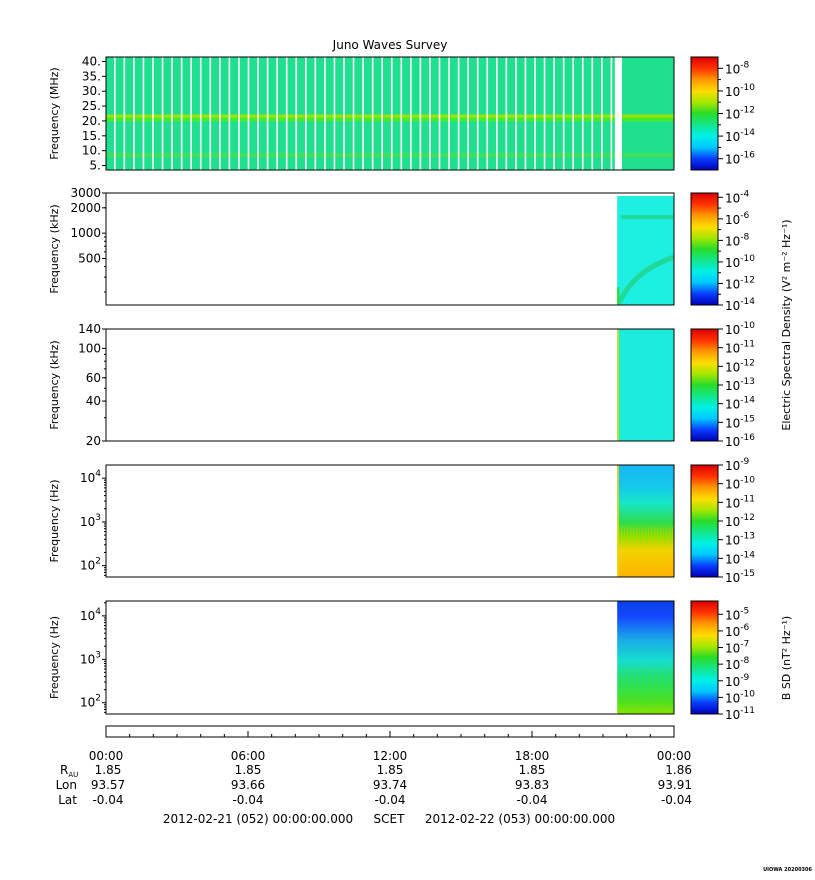 Image resolution: width=815 pixels, height=880 pixels. Describe the element at coordinates (93, 378) in the screenshot. I see `y-tick-label: 60` at that location.